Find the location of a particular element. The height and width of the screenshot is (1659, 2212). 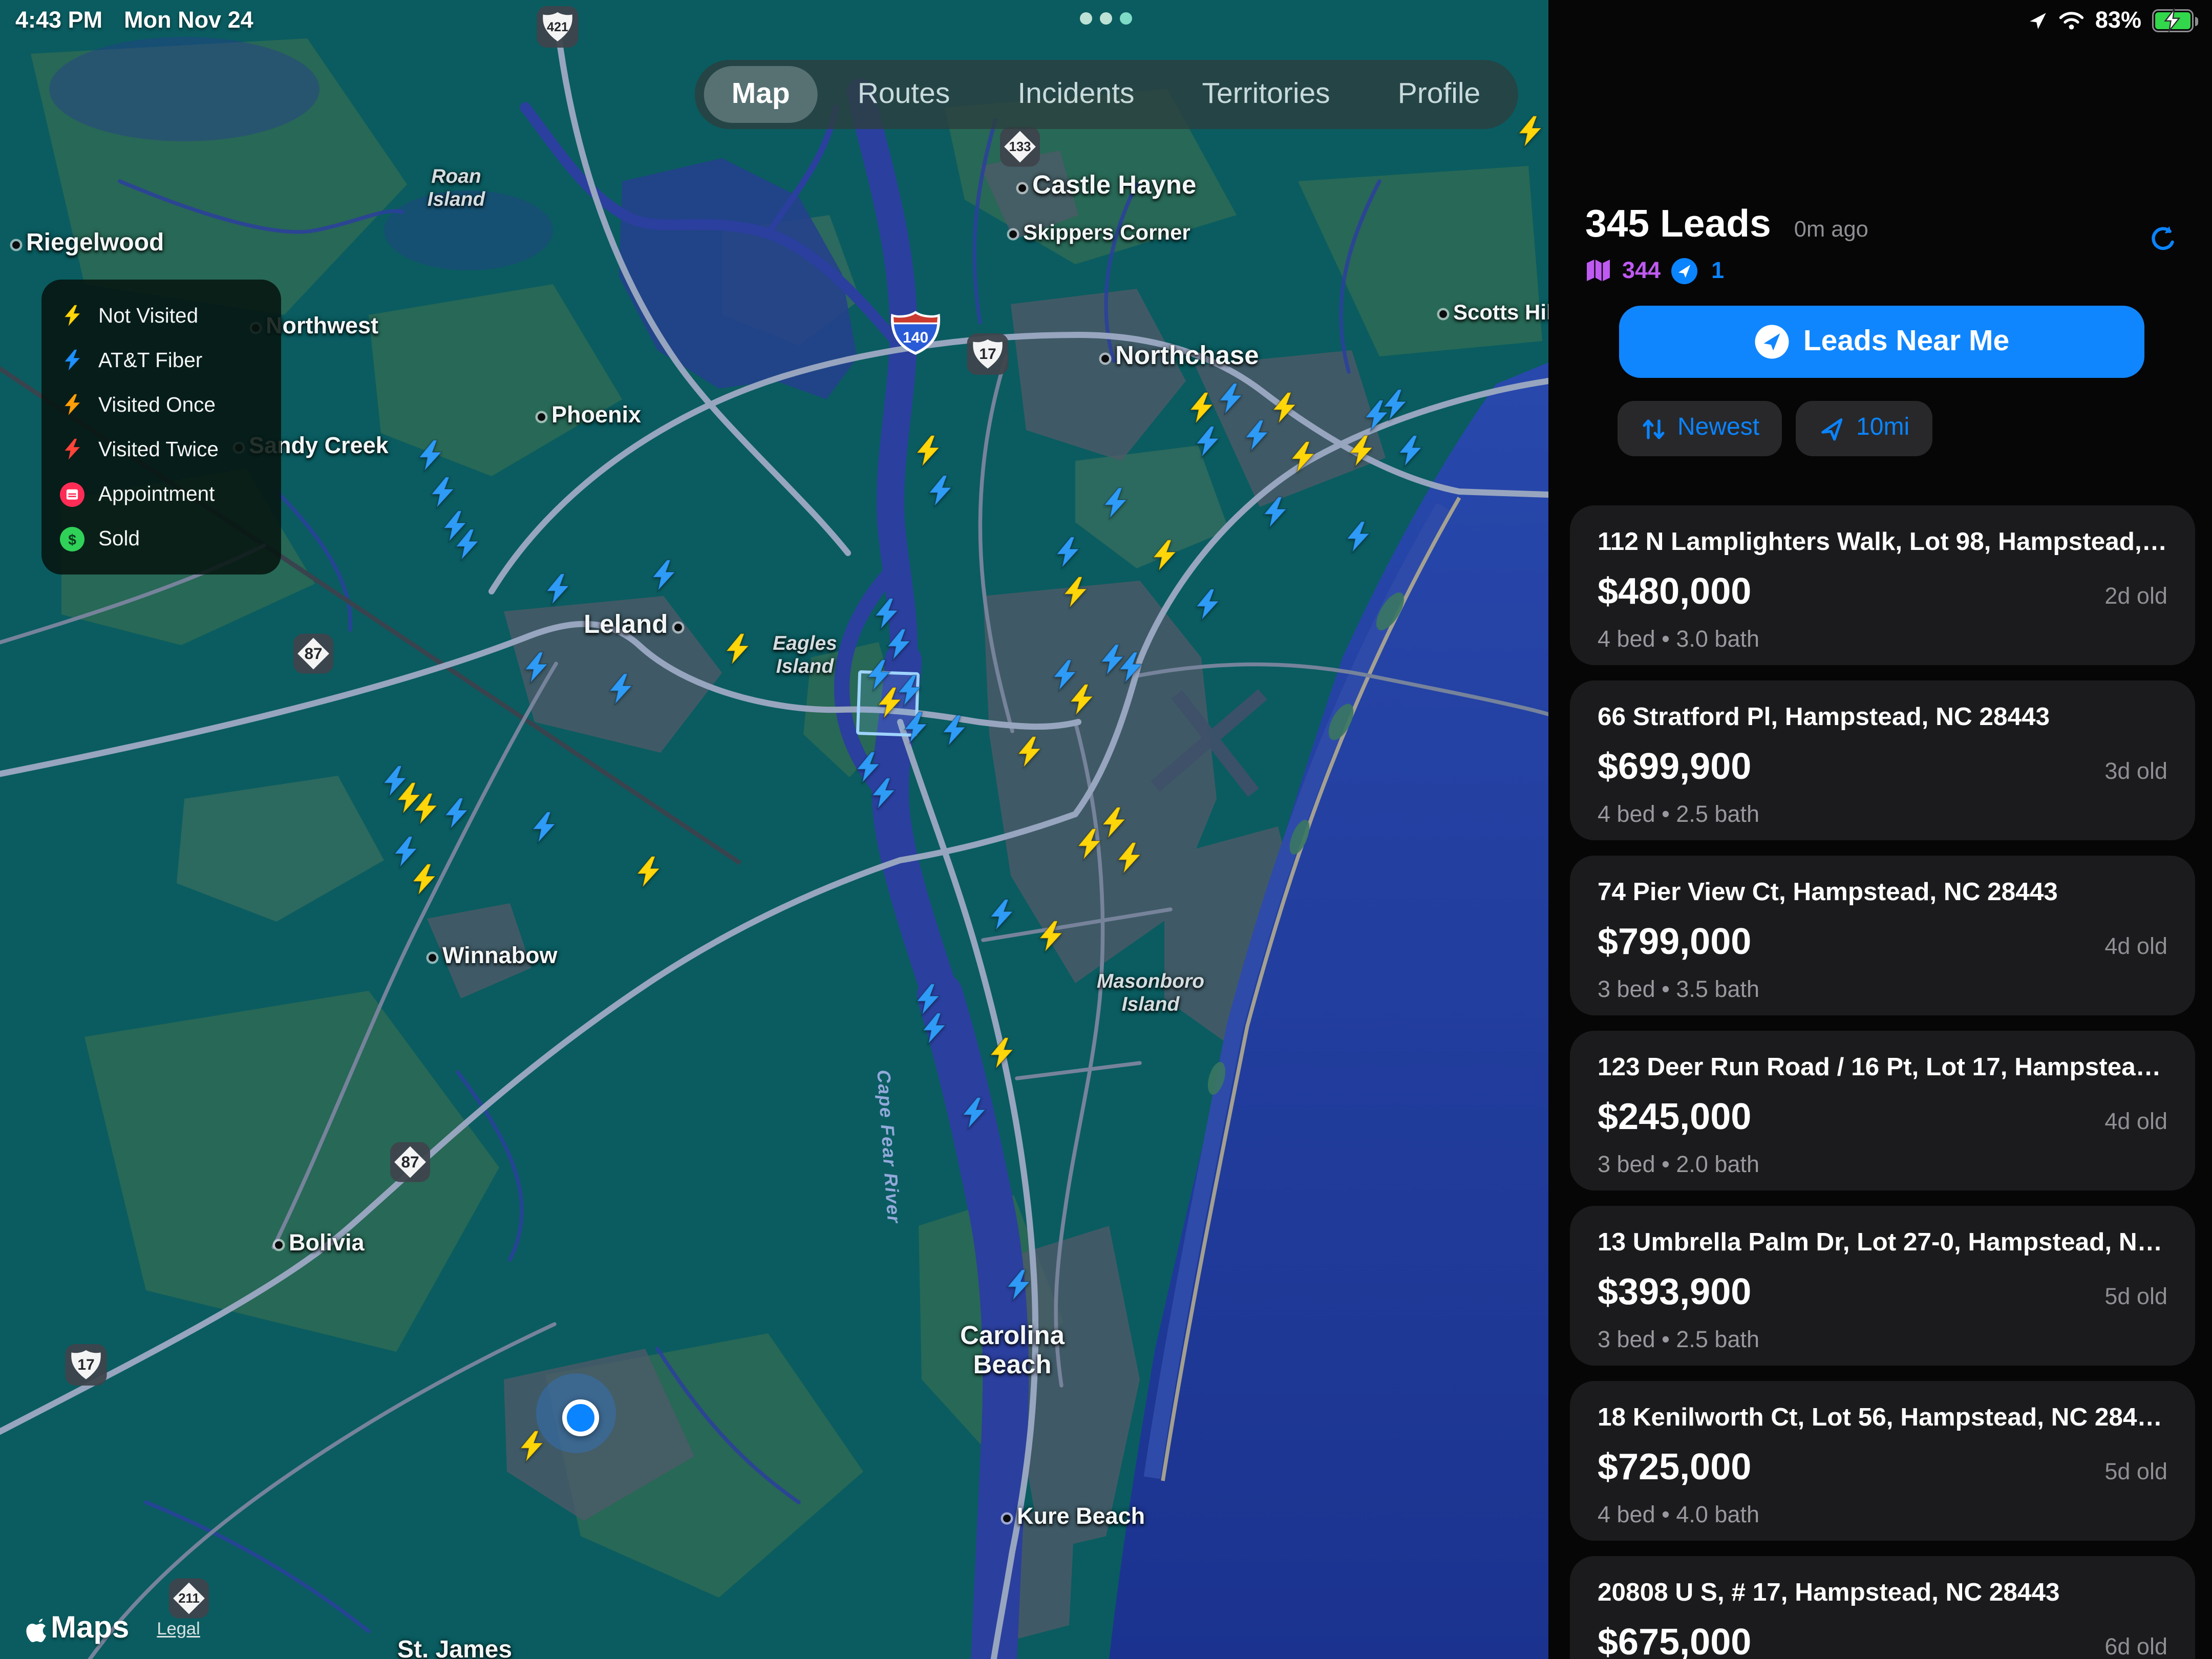

leads-near-me-button: Leads Near Me is located at coordinates (1881, 342).